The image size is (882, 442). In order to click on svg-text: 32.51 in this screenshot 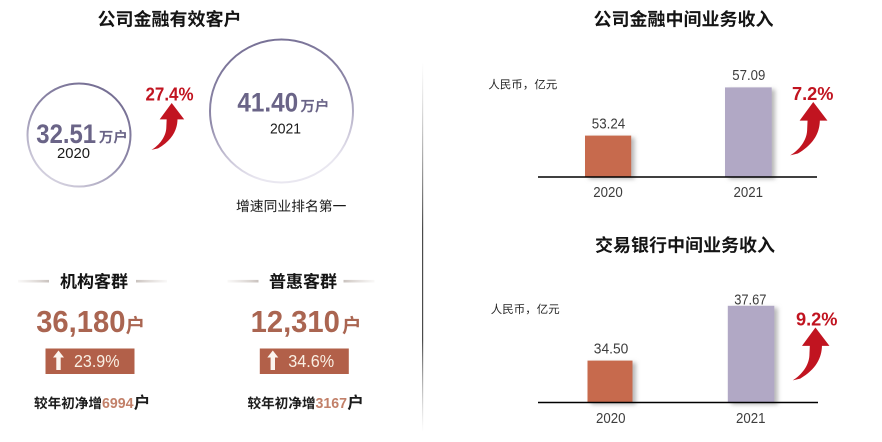, I will do `click(66, 134)`.